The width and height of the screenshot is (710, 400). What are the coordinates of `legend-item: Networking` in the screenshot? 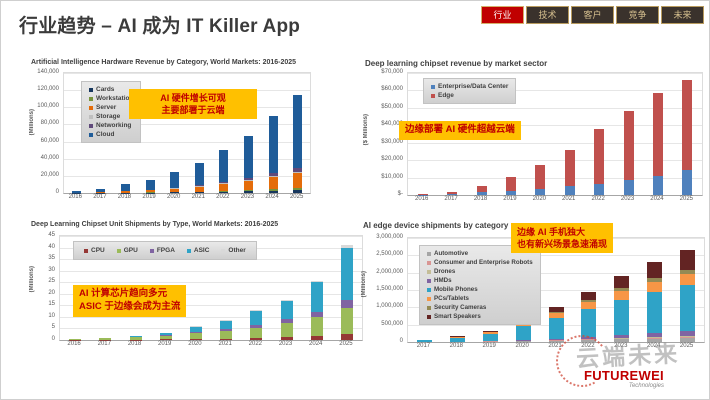 It's located at (111, 125).